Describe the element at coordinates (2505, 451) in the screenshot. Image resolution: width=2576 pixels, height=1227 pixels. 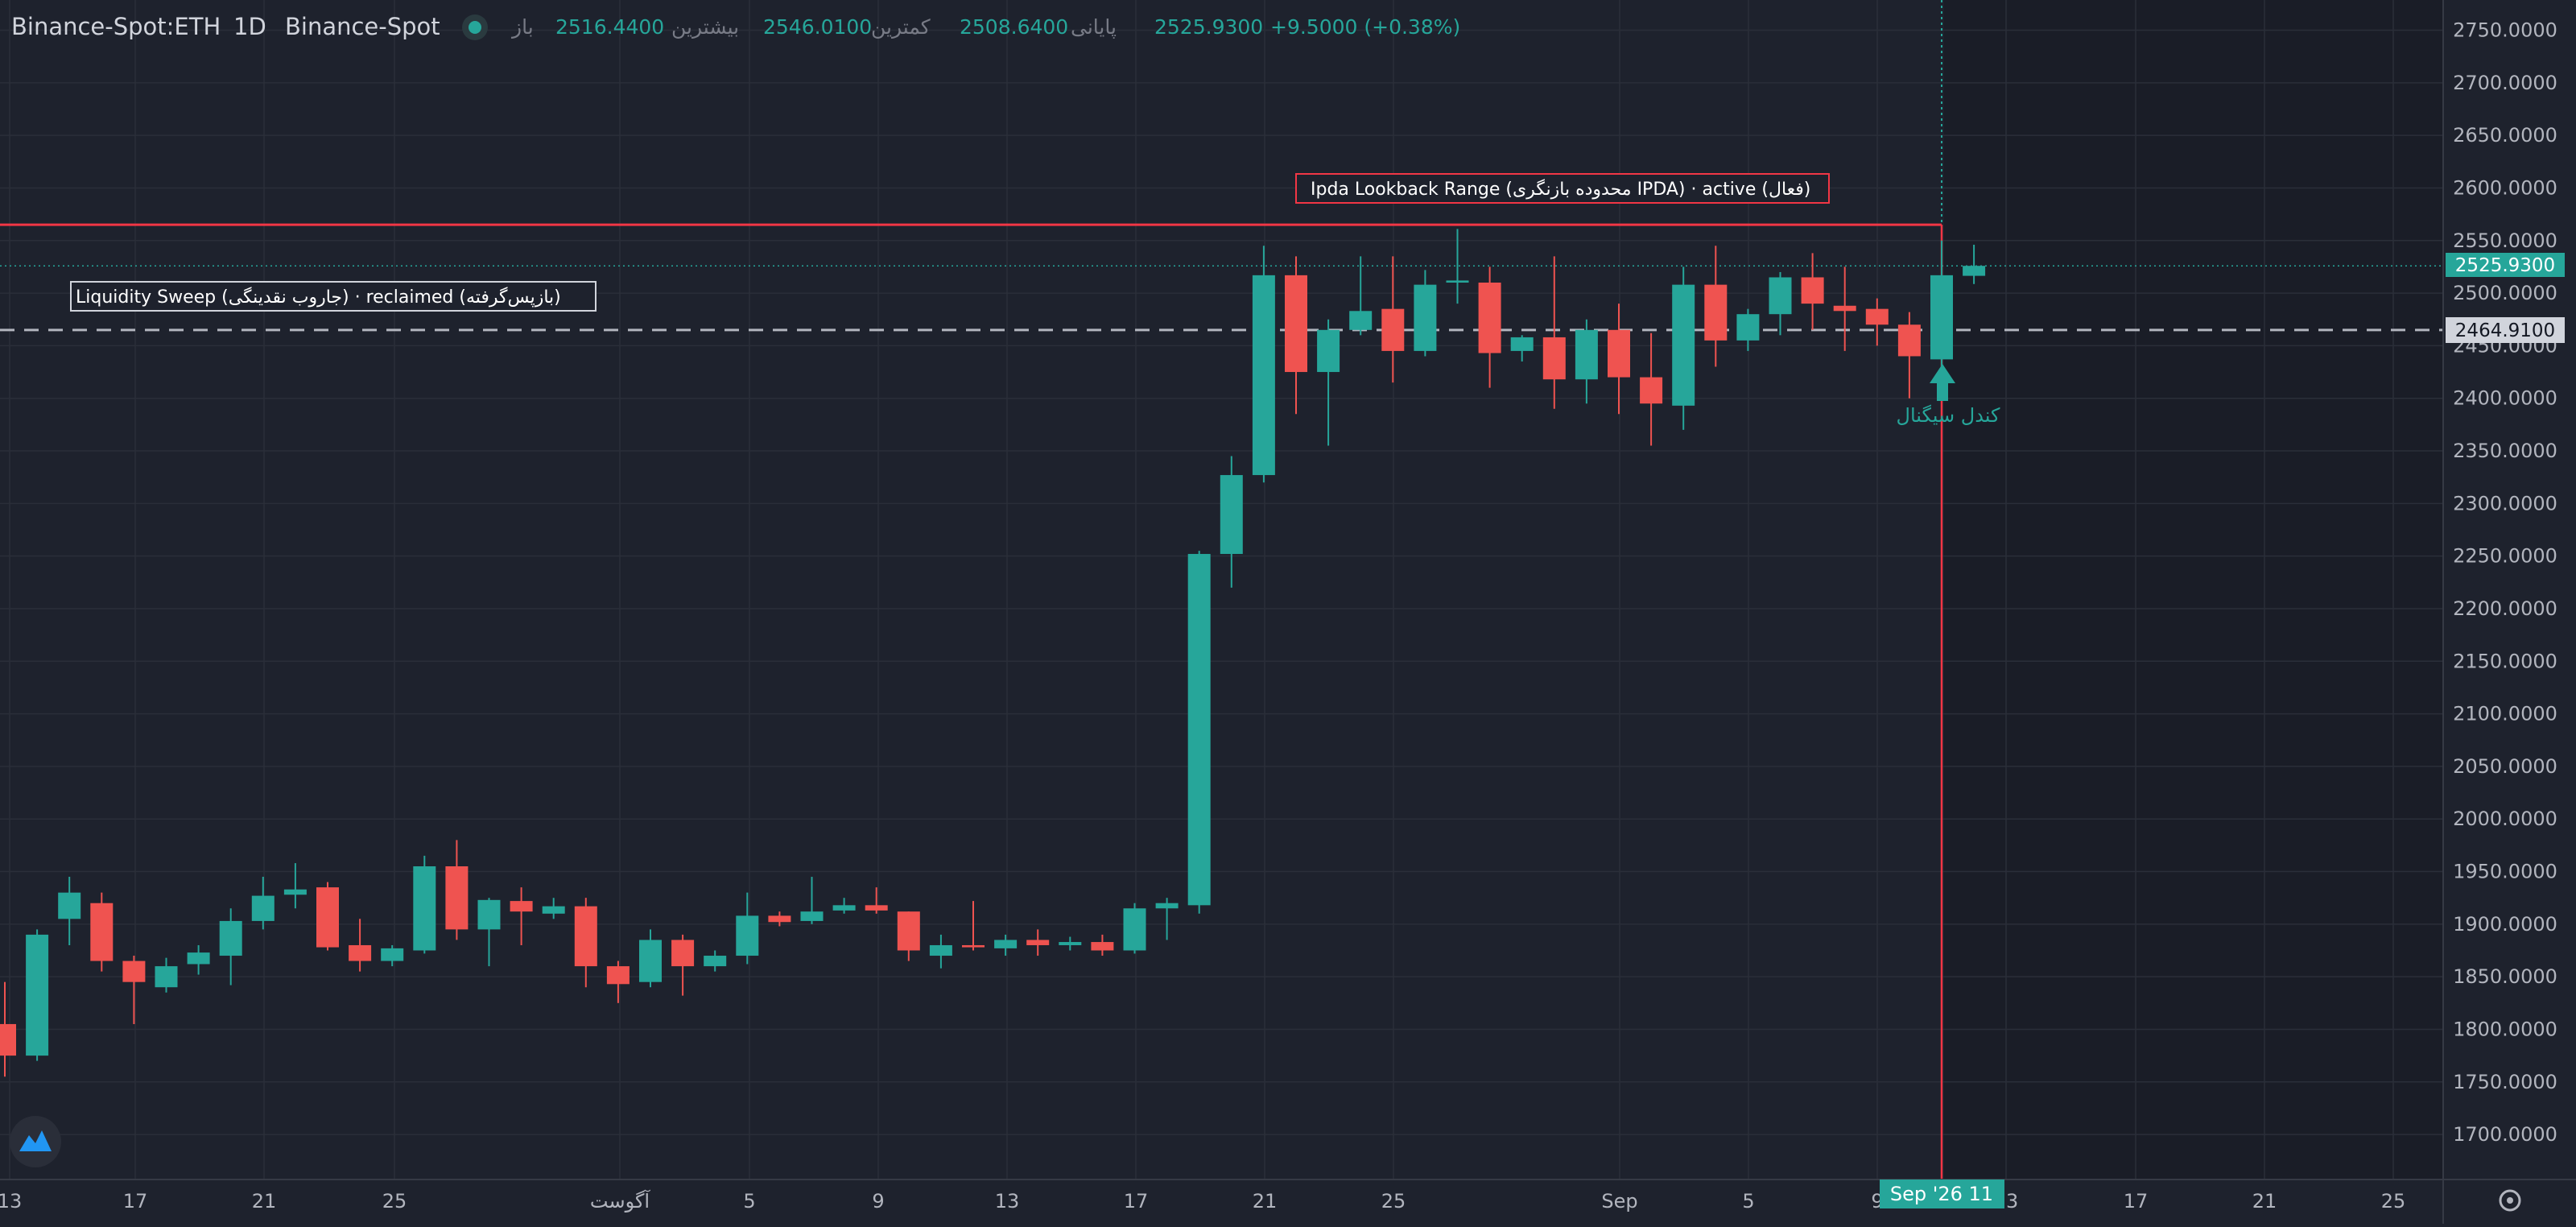
I see `y-tick-label: 2350.0000` at that location.